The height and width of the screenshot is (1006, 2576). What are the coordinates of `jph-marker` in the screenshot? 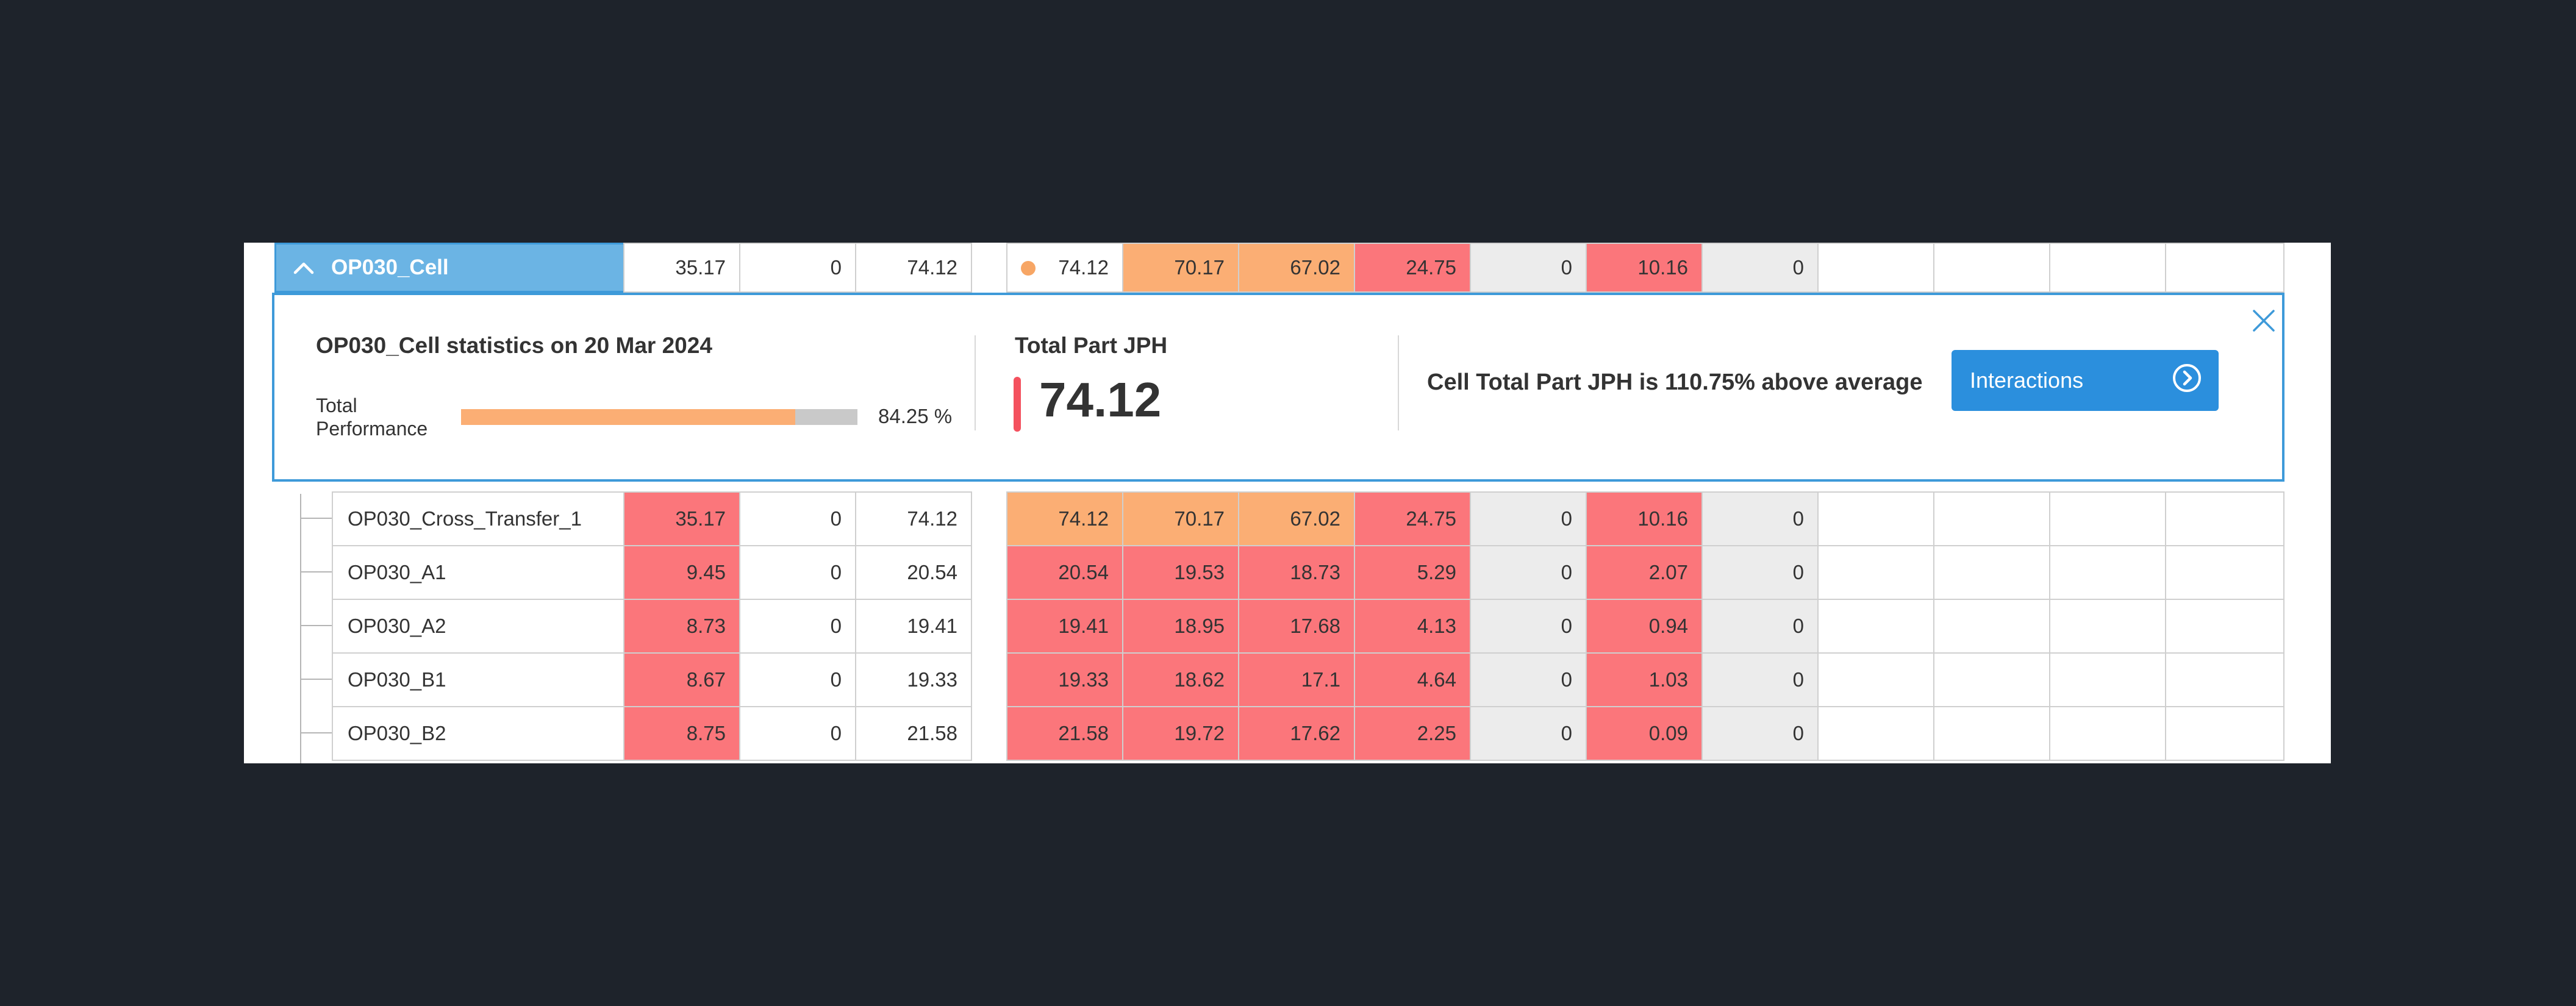 It's located at (1017, 404).